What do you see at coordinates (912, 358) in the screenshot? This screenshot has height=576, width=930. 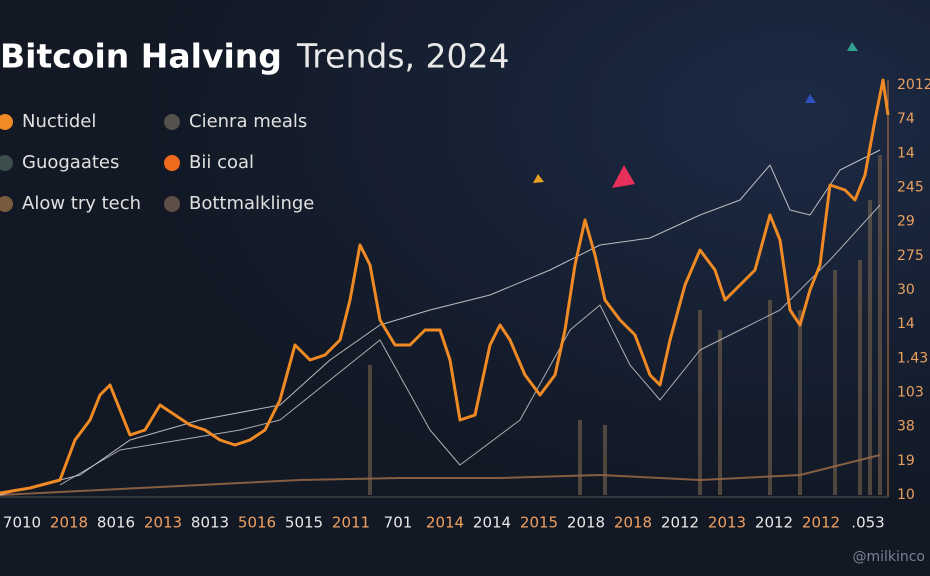 I see `y-axis-label: 1.43` at bounding box center [912, 358].